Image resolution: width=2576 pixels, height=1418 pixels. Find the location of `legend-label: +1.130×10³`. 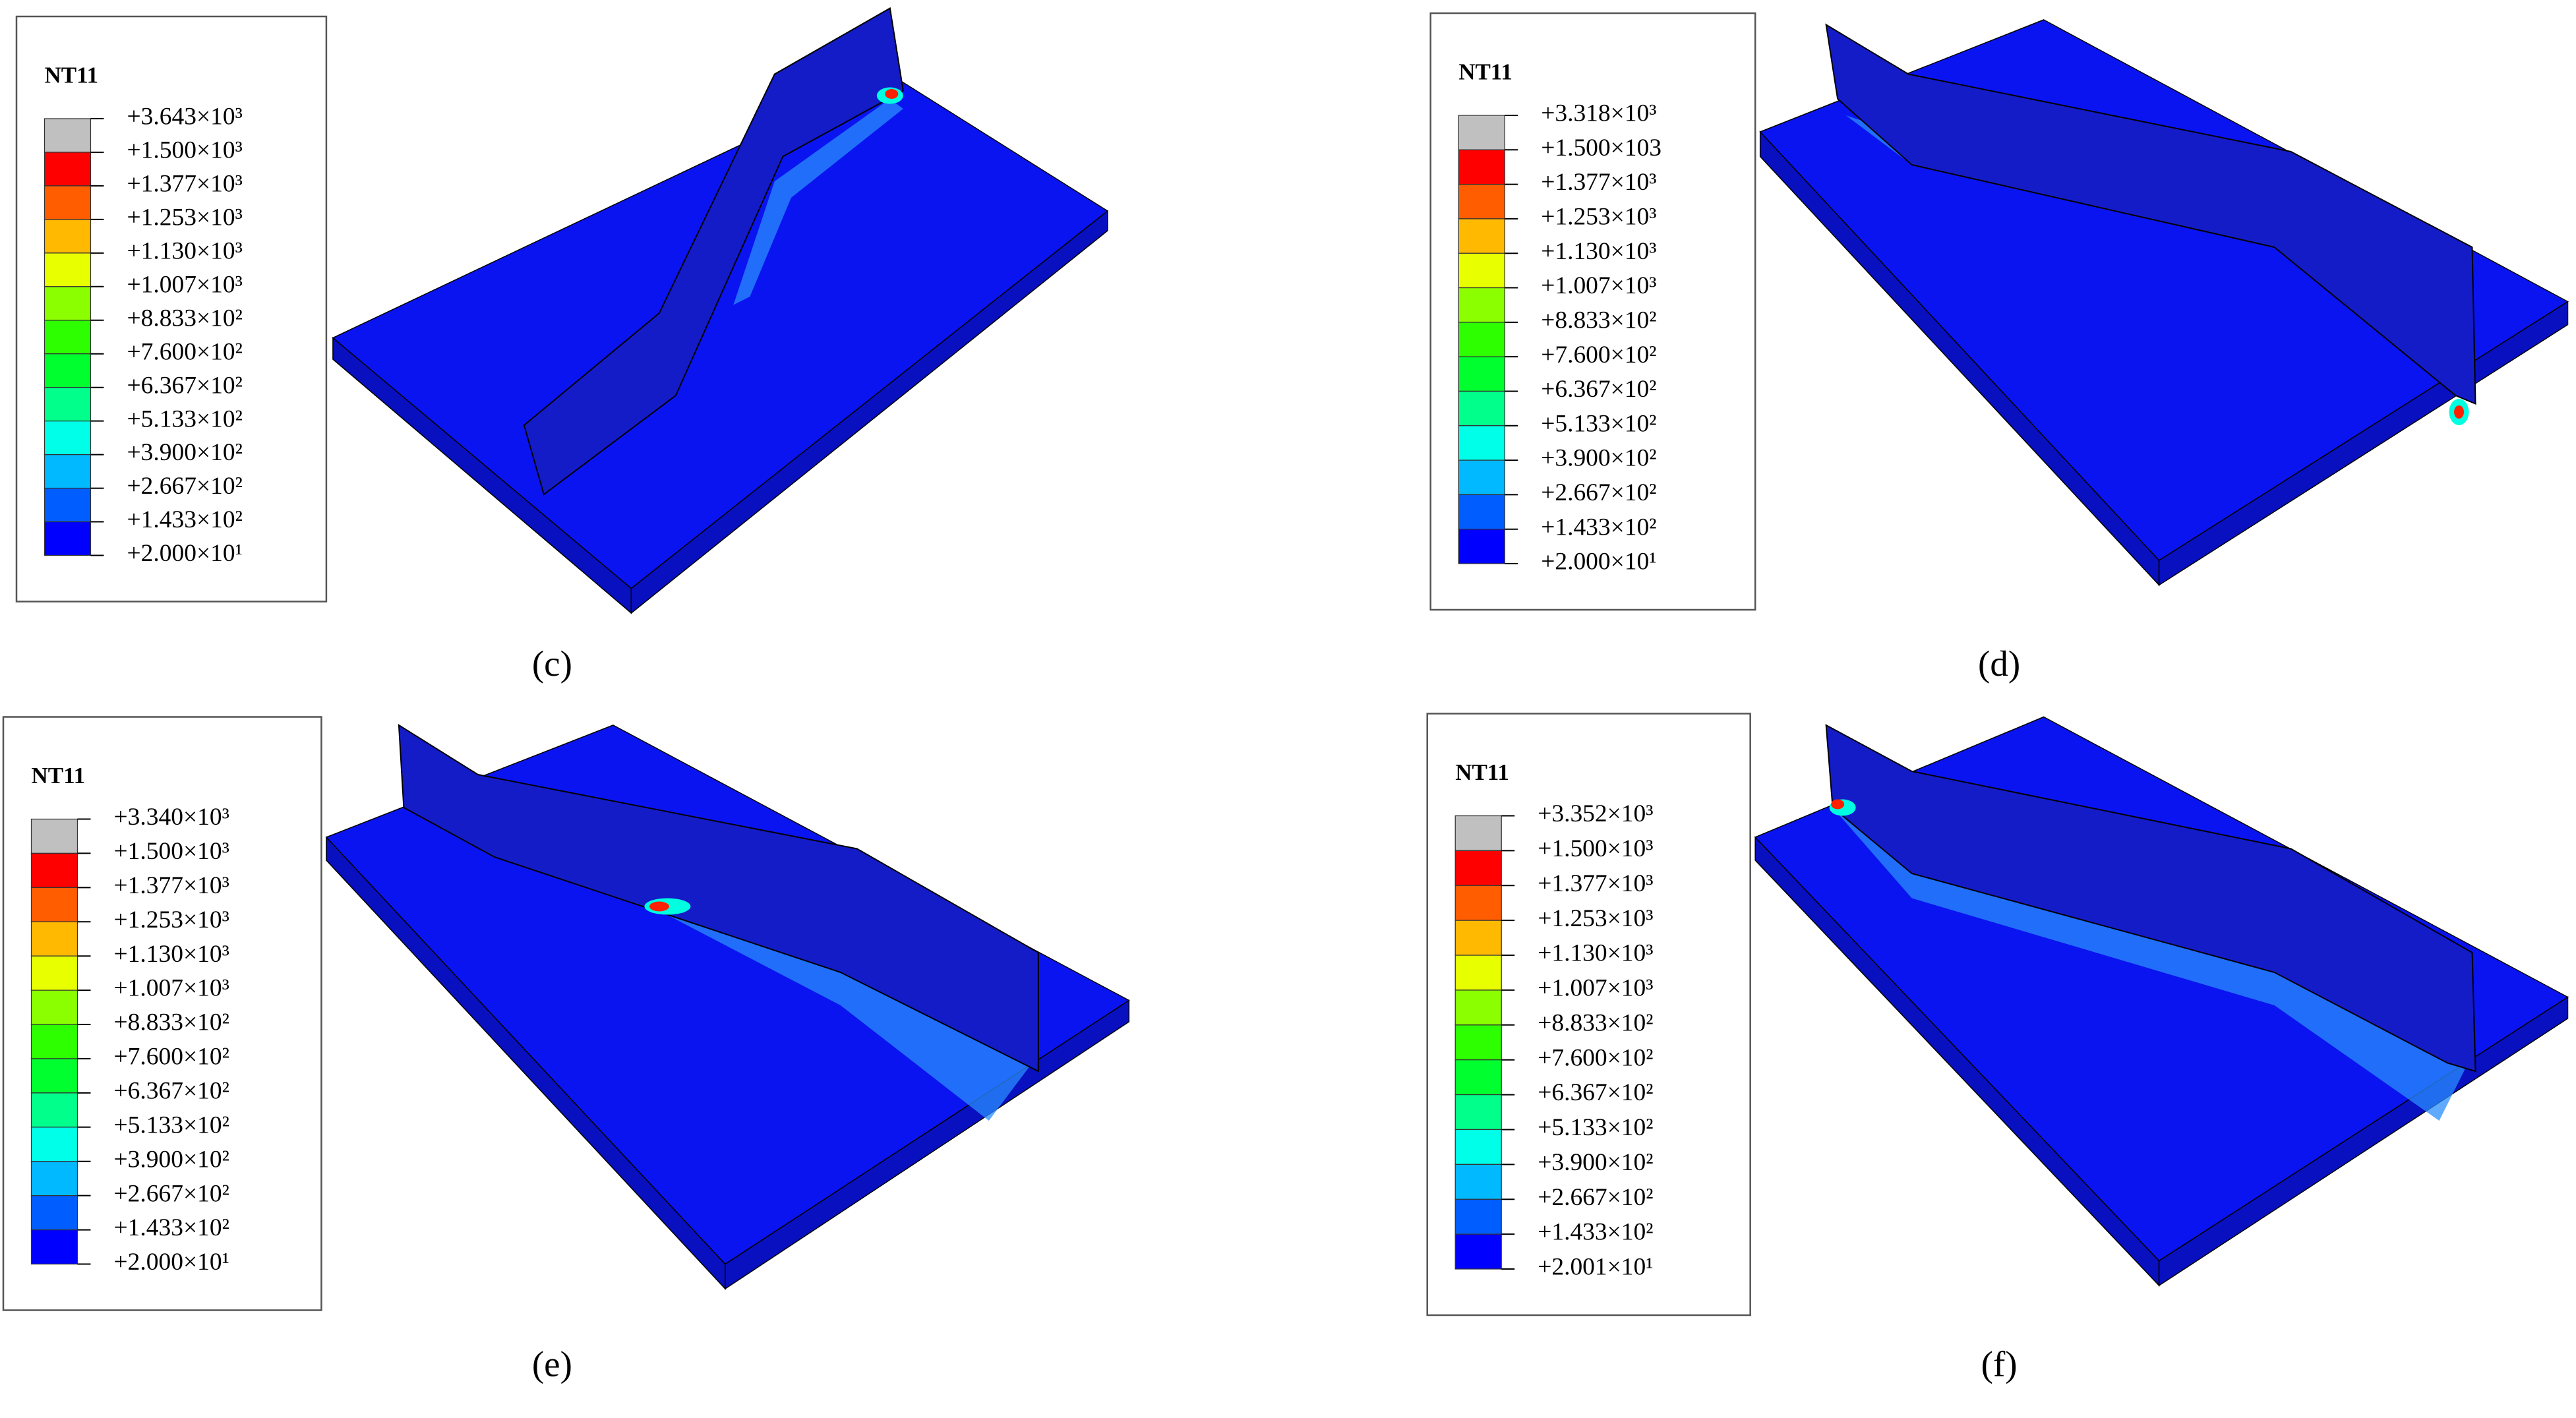

legend-label: +1.130×10³ is located at coordinates (171, 954).